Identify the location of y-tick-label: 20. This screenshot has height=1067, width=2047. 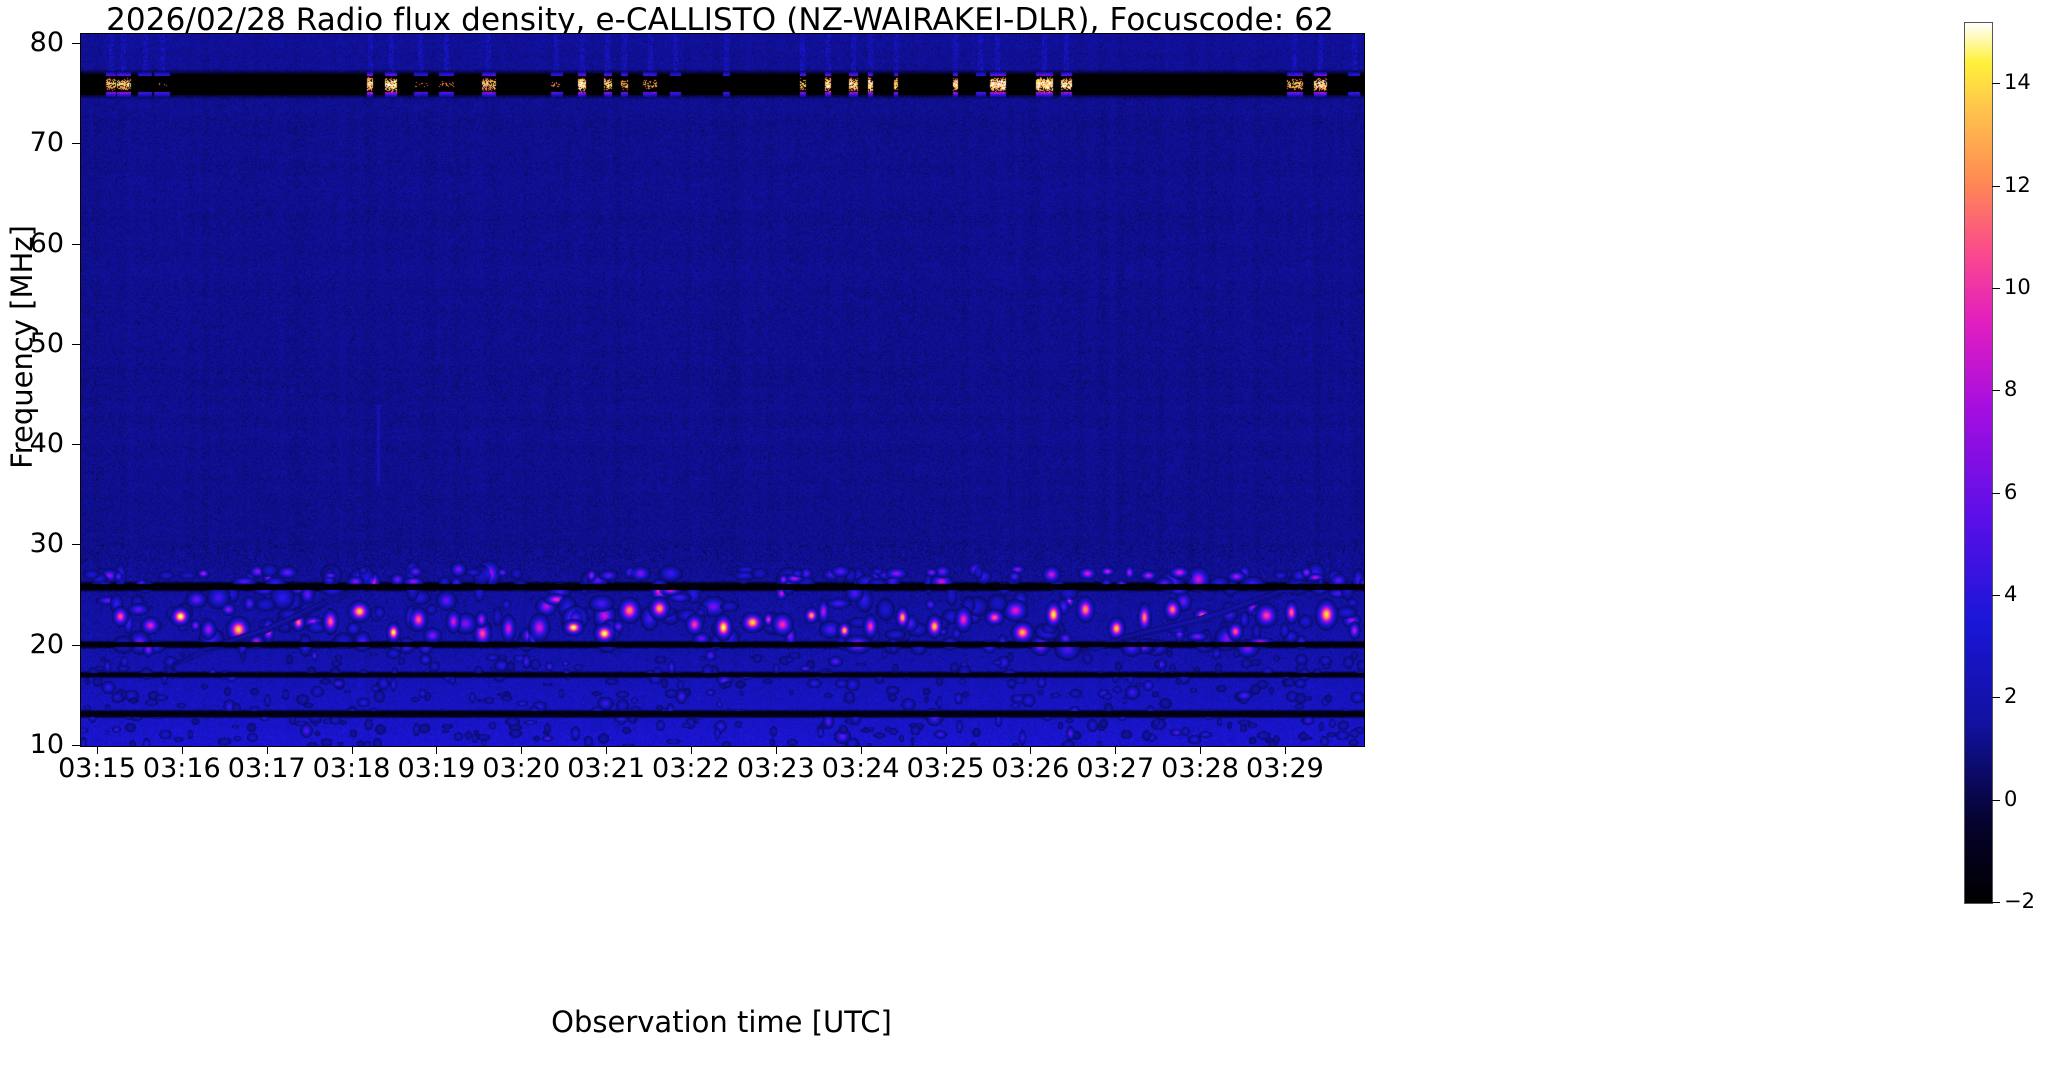
(46, 644).